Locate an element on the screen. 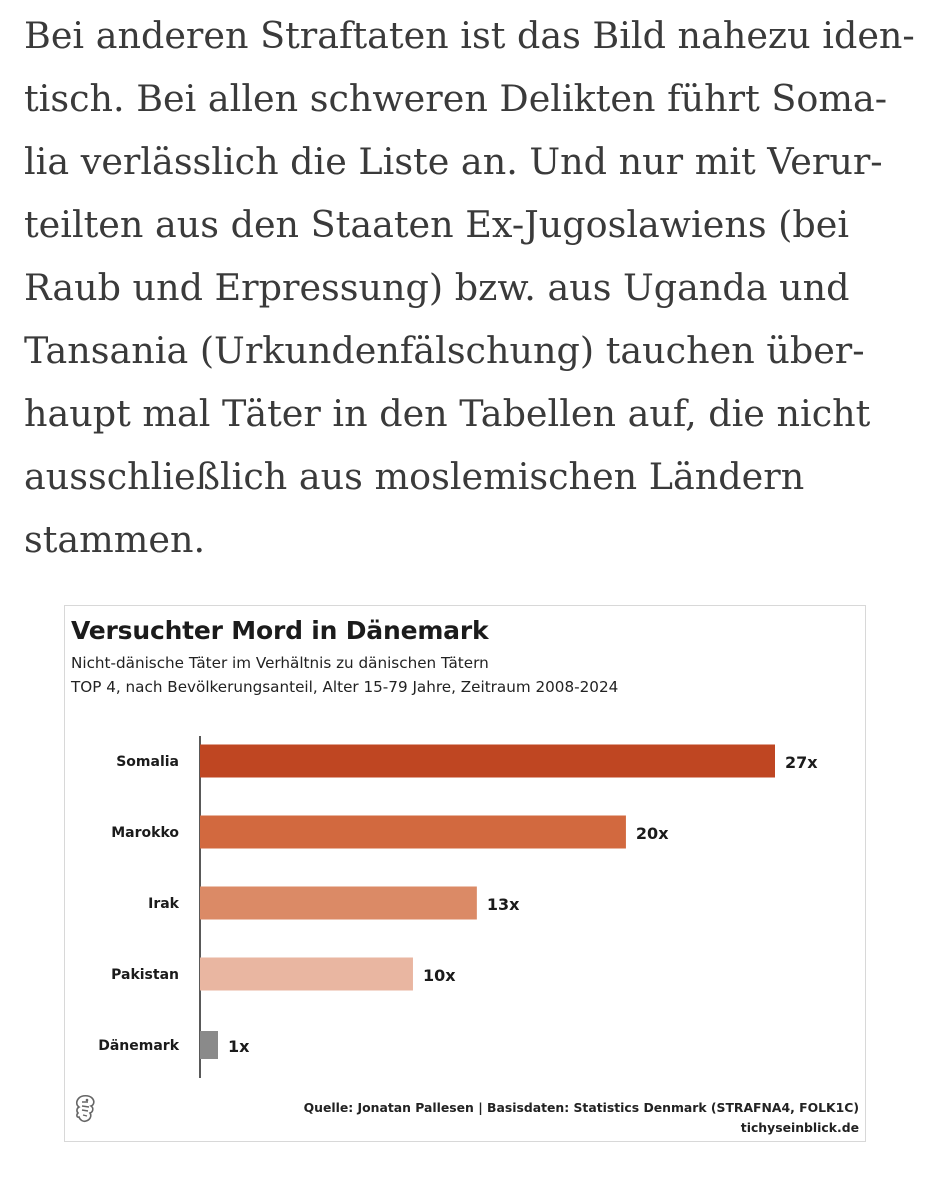 This screenshot has height=1200, width=926. chart-title: Versuchter Mord in Dänemark is located at coordinates (280, 630).